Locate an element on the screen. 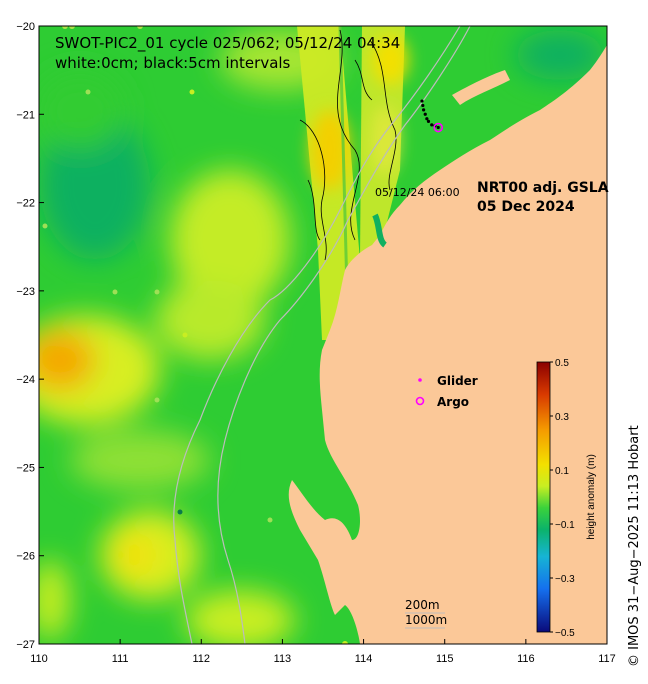 This screenshot has height=684, width=648. colorbar-ramp is located at coordinates (543, 497).